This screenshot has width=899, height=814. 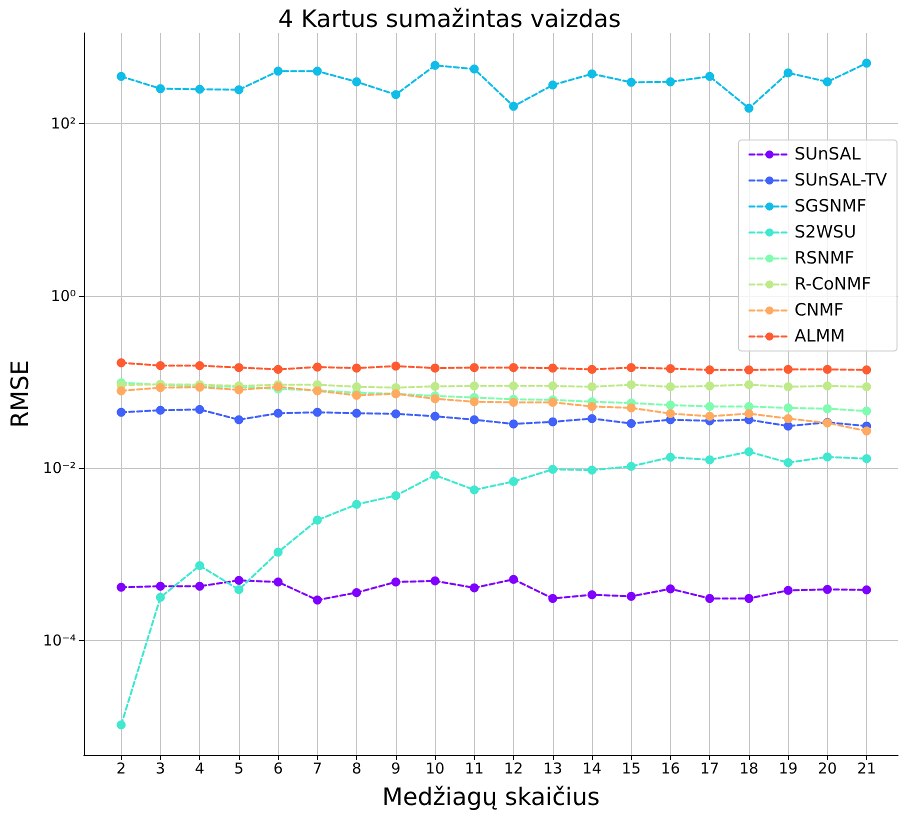 I want to click on x-tick-label: 12, so click(x=514, y=769).